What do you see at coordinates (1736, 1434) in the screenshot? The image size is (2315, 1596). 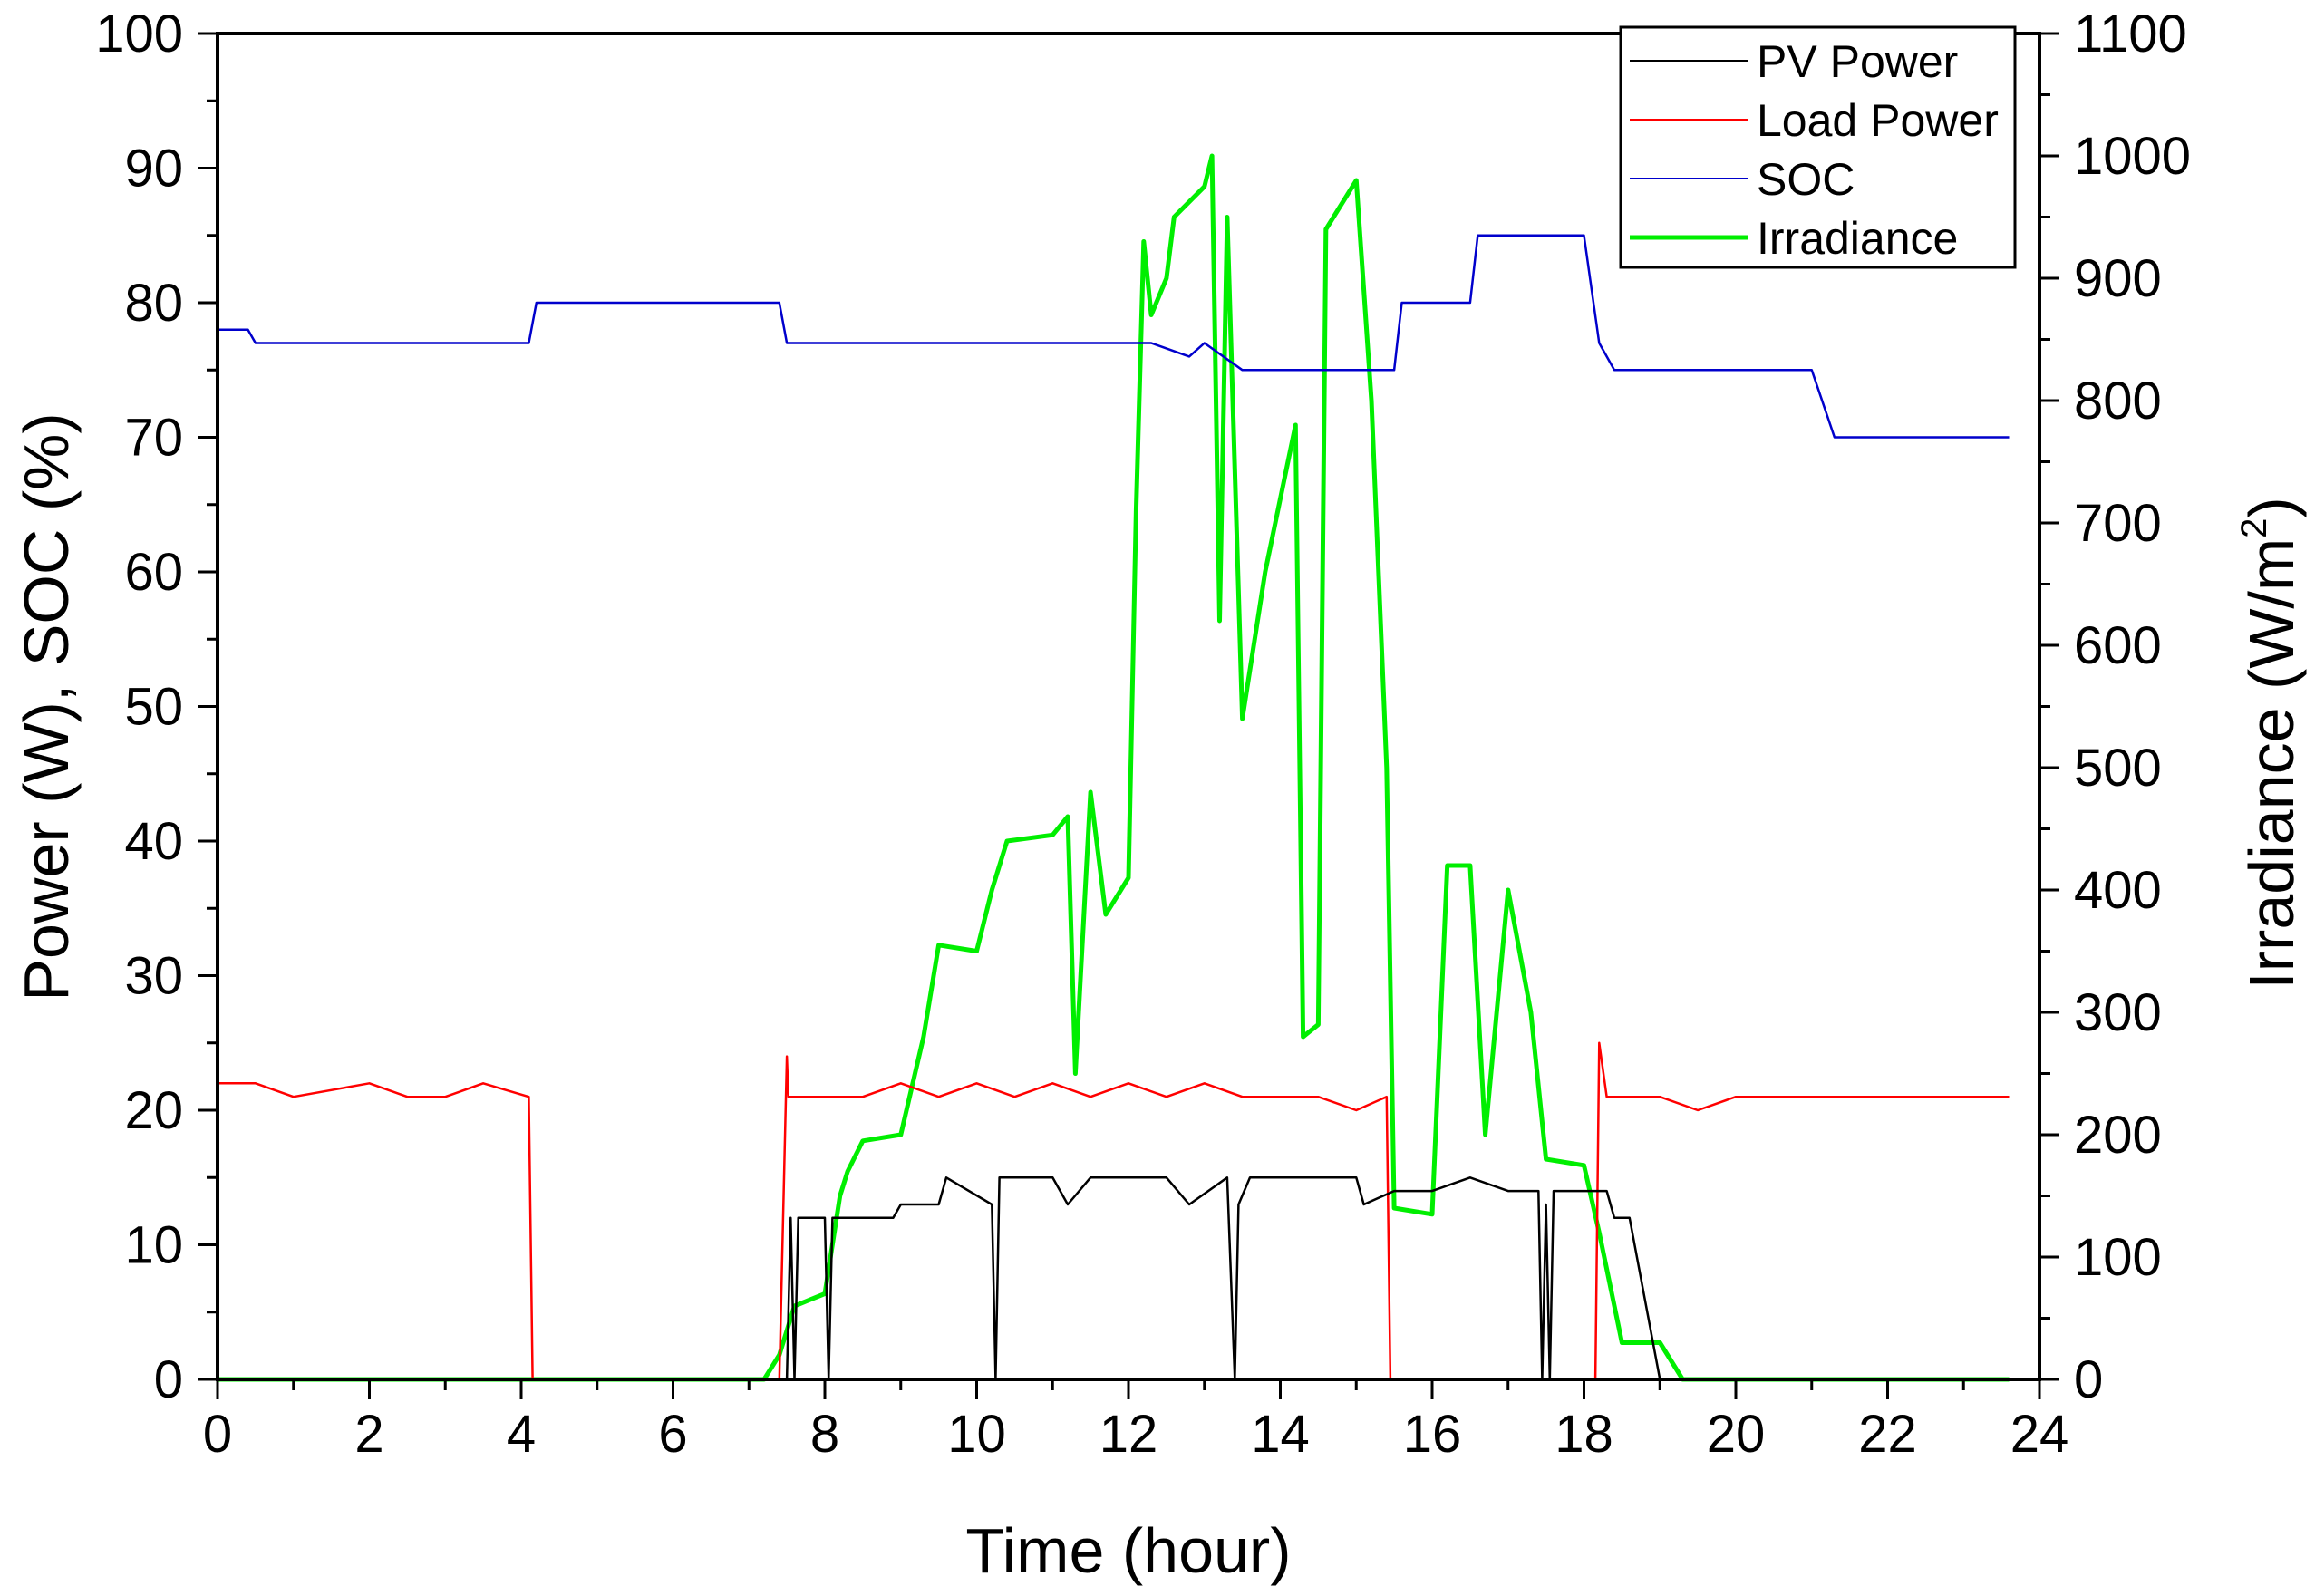 I see `x-tick-label: 20` at bounding box center [1736, 1434].